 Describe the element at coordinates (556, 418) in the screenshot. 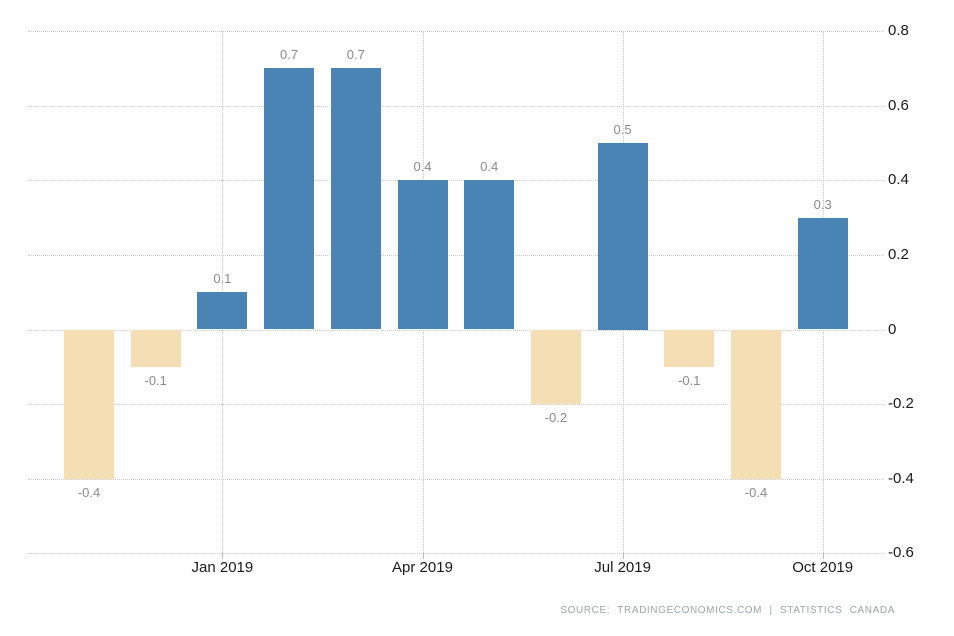

I see `bar-value-label: -0.2` at that location.